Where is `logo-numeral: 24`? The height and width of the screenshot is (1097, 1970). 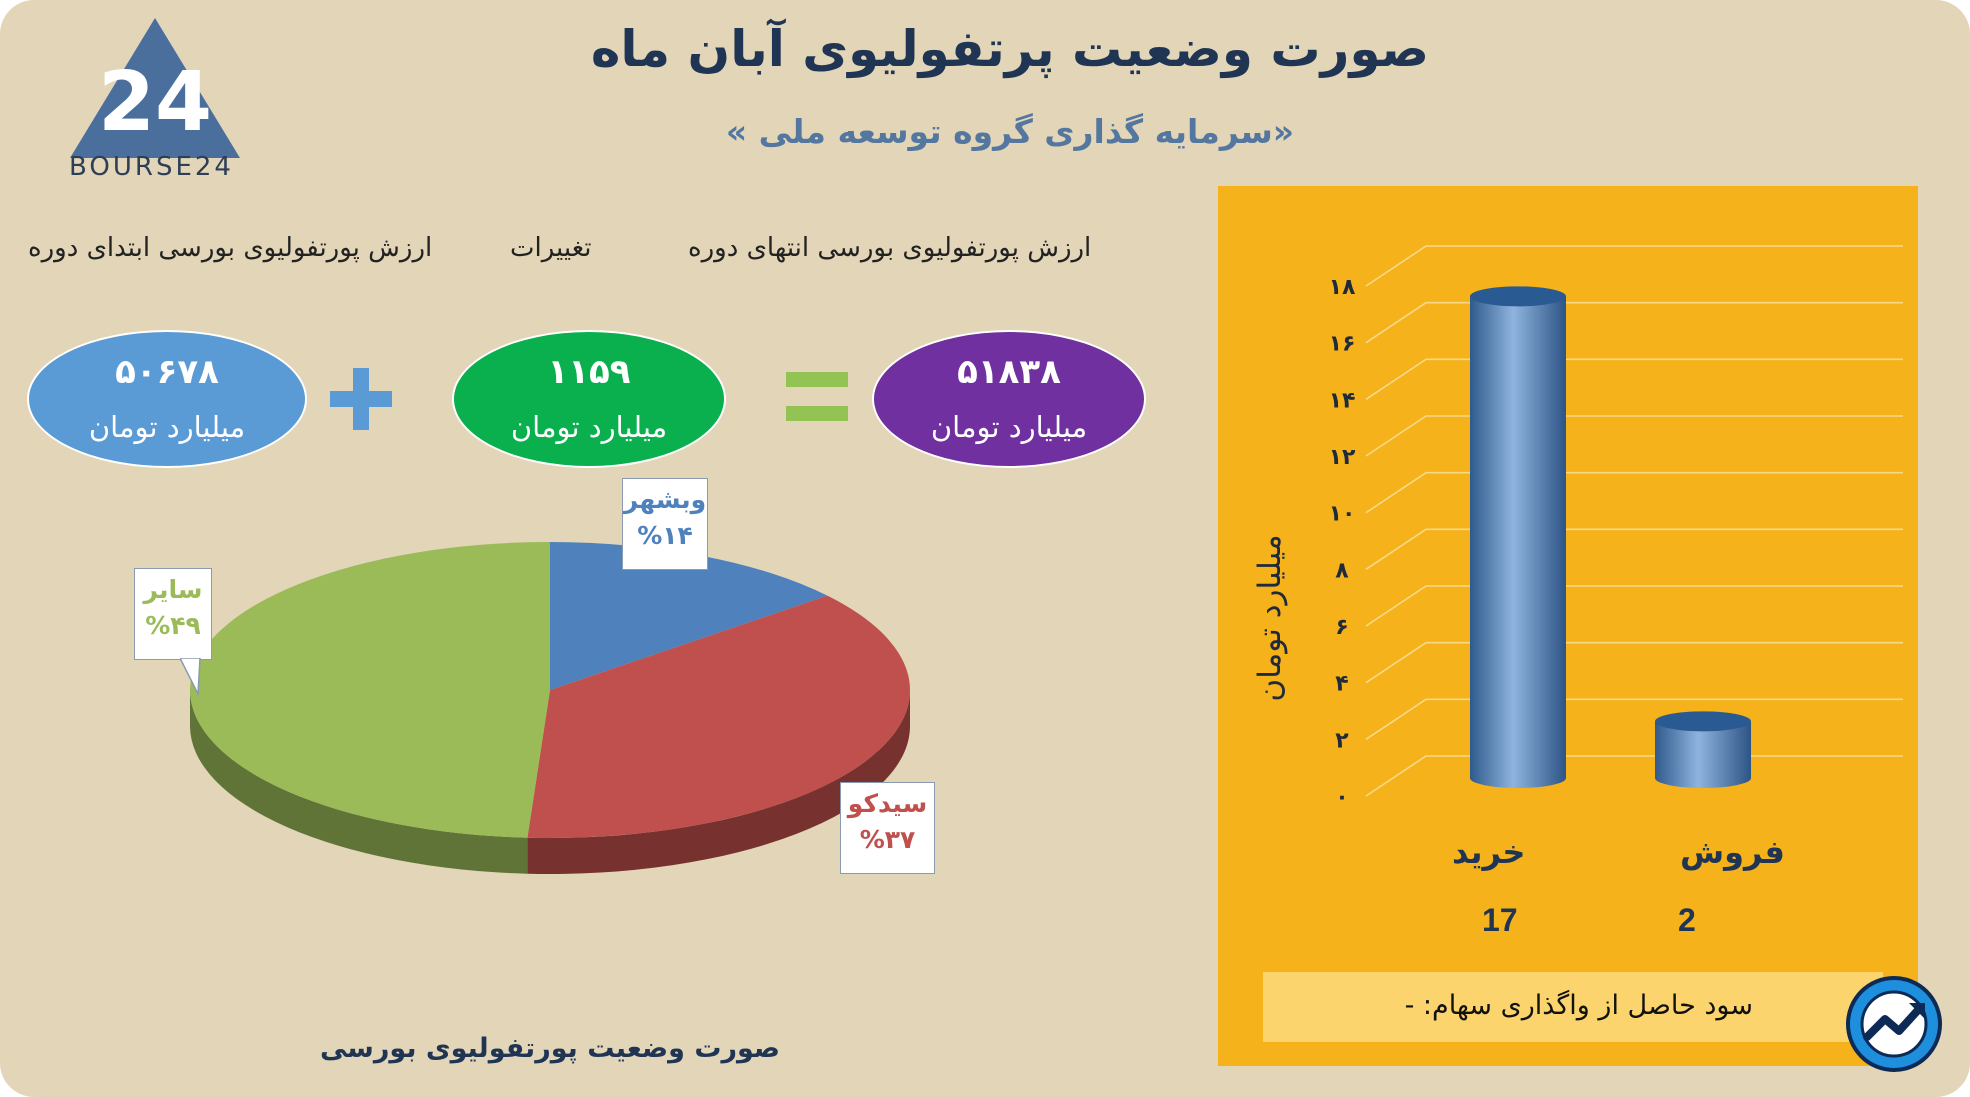
logo-numeral: 24 is located at coordinates (155, 102).